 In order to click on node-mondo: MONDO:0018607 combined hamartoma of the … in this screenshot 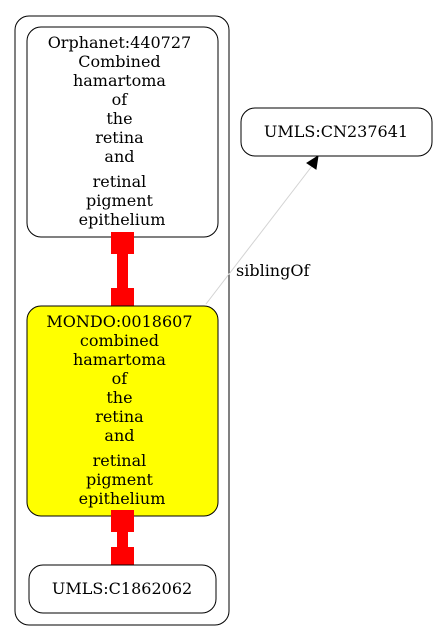, I will do `click(122, 411)`.